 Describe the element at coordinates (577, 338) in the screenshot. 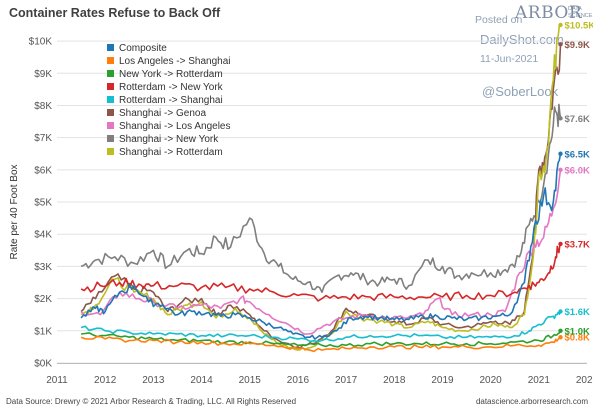

I see `end-label: $0.8K` at that location.